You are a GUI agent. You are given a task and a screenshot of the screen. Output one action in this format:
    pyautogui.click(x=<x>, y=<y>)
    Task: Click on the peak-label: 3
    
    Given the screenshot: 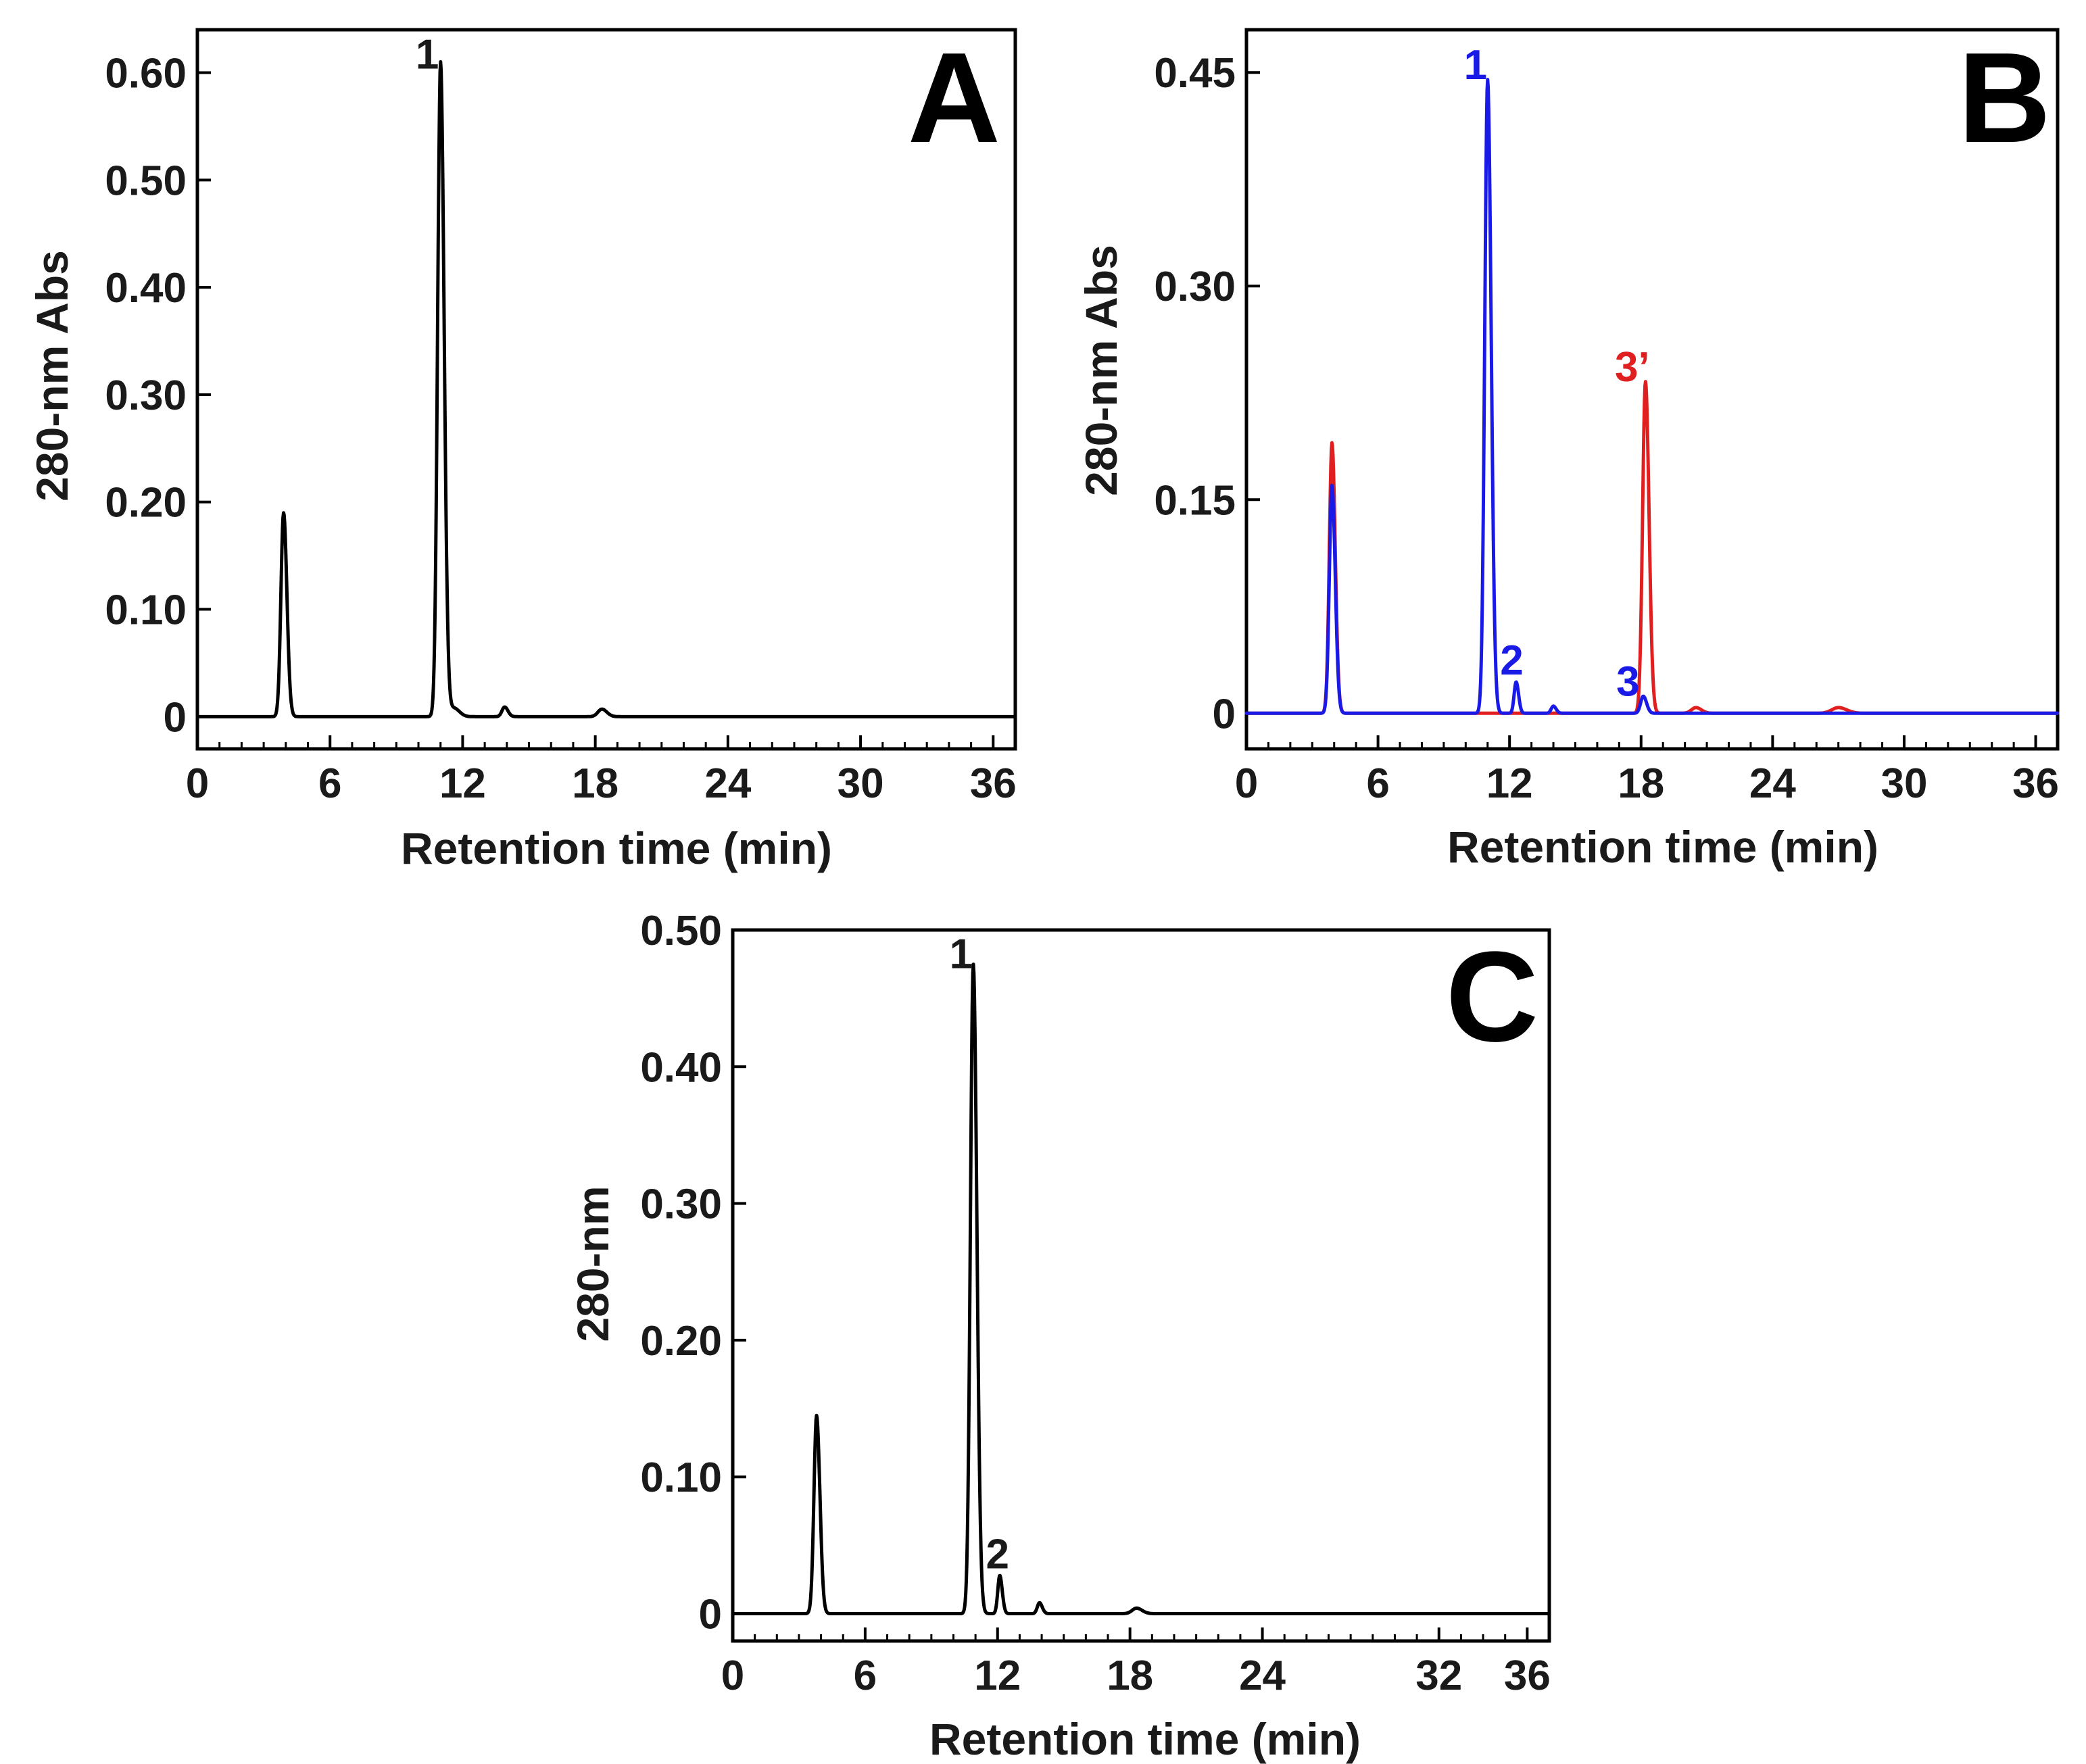 What is the action you would take?
    pyautogui.click(x=1627, y=682)
    